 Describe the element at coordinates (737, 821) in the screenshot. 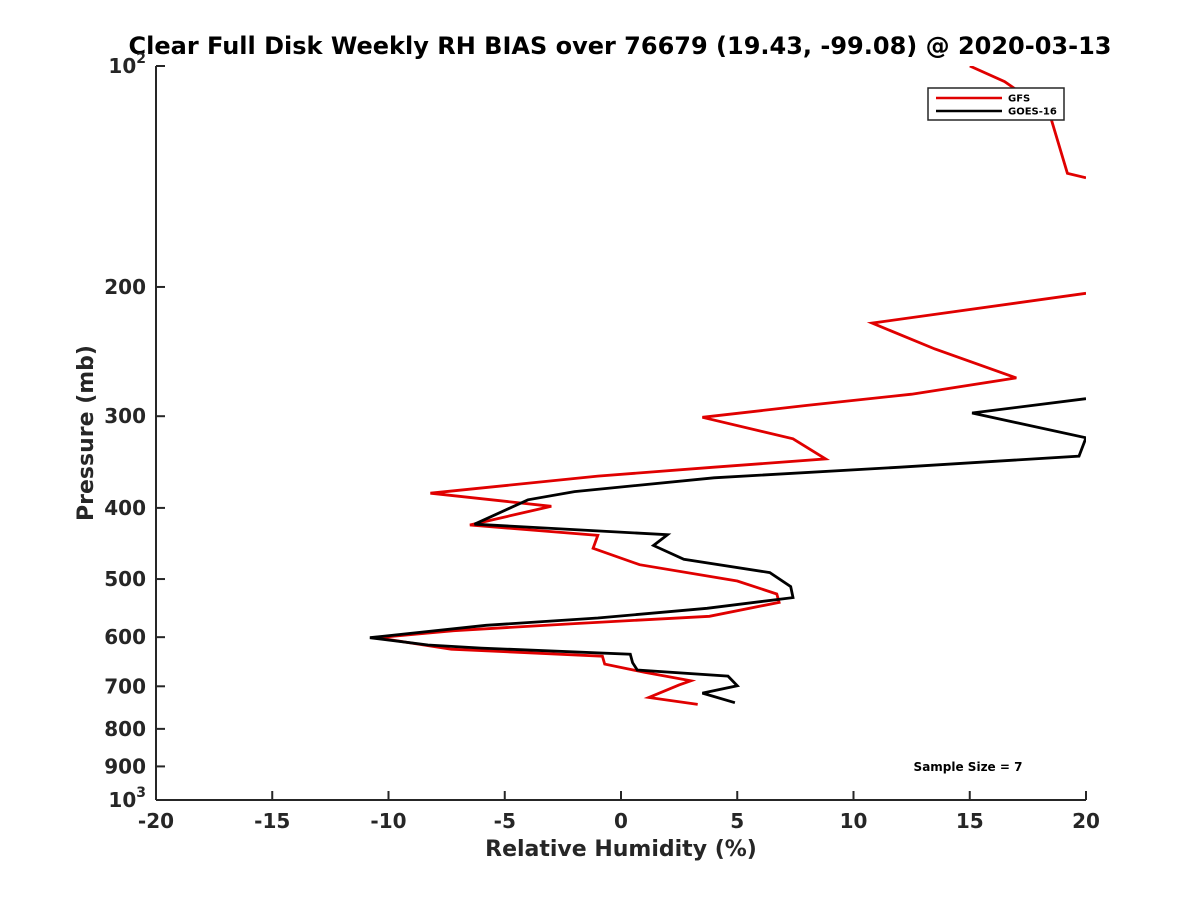

I see `x-tick-label: 5` at that location.